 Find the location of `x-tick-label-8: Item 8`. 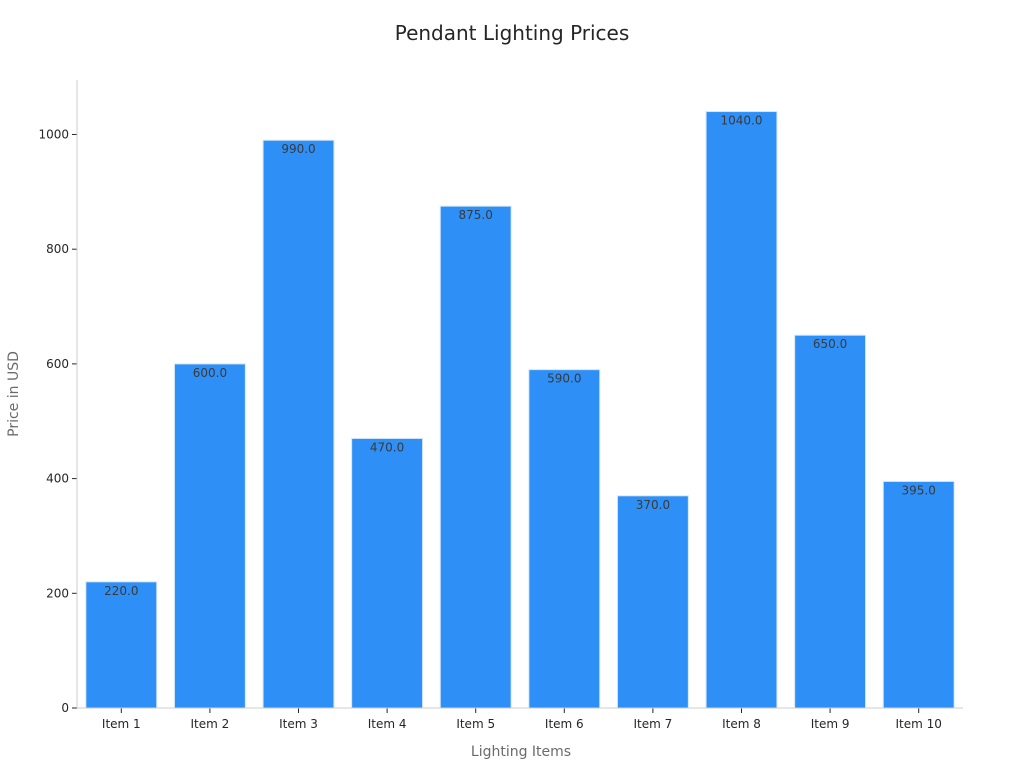

x-tick-label-8: Item 8 is located at coordinates (741, 724).